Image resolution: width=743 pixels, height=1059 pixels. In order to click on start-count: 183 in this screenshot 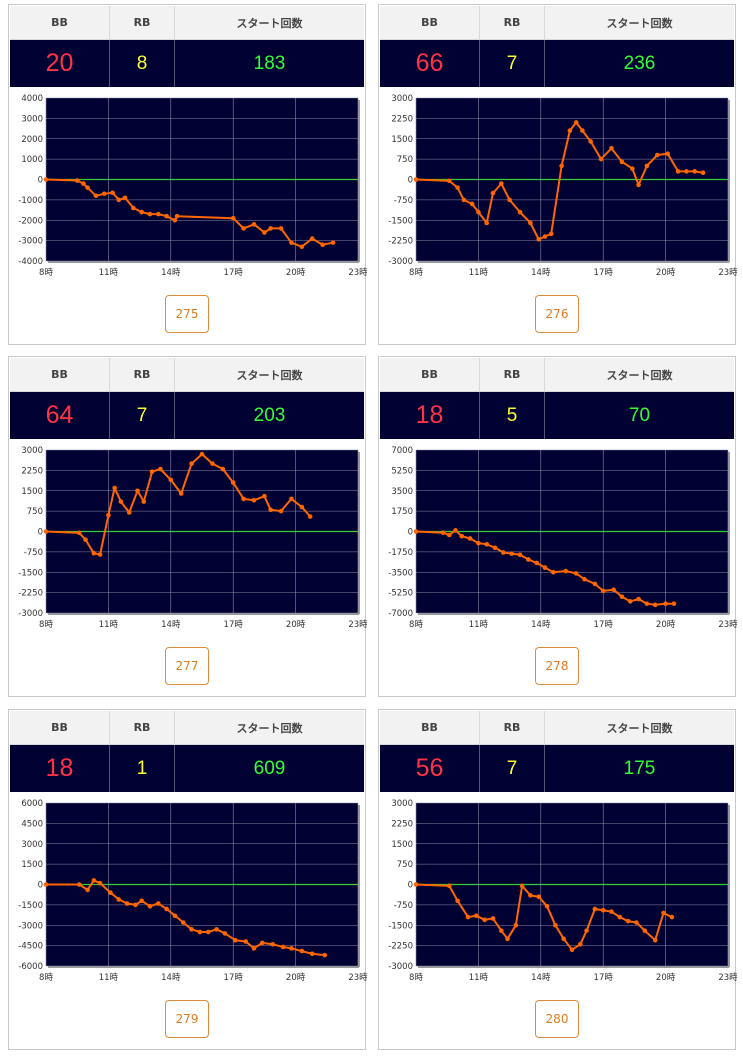, I will do `click(269, 63)`.